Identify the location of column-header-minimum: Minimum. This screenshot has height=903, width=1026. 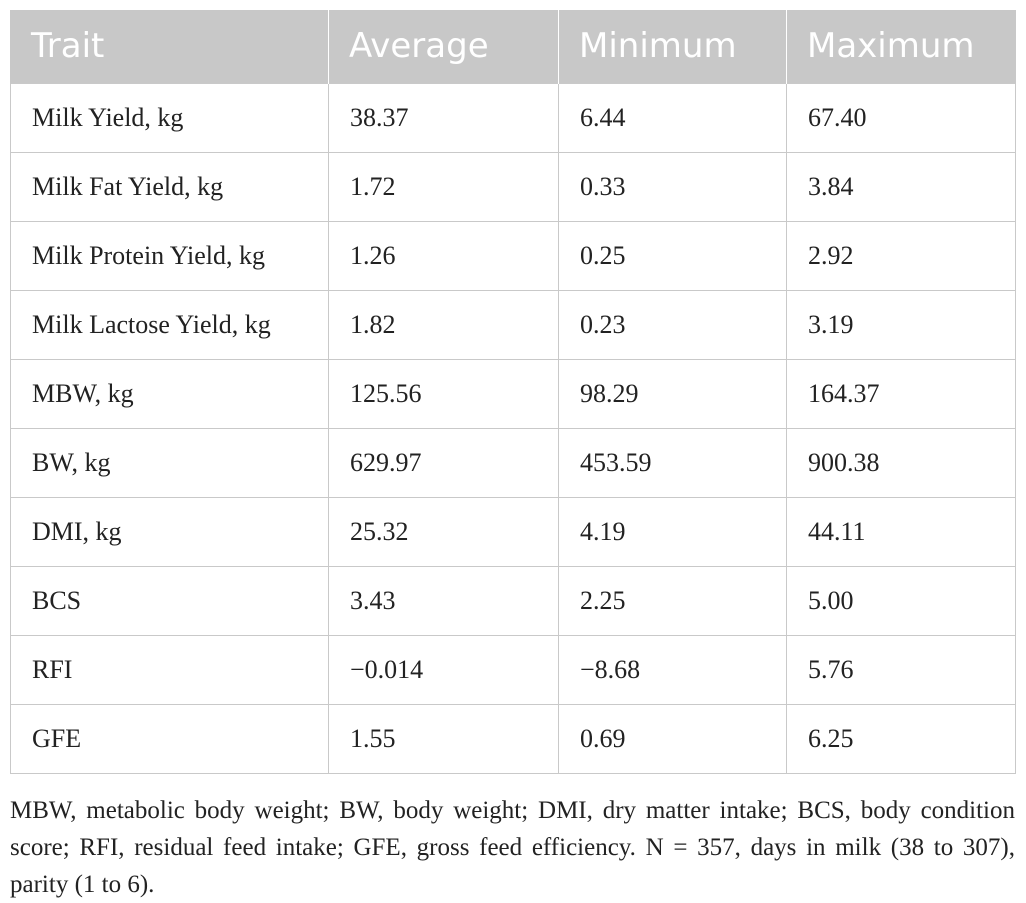
(672, 46).